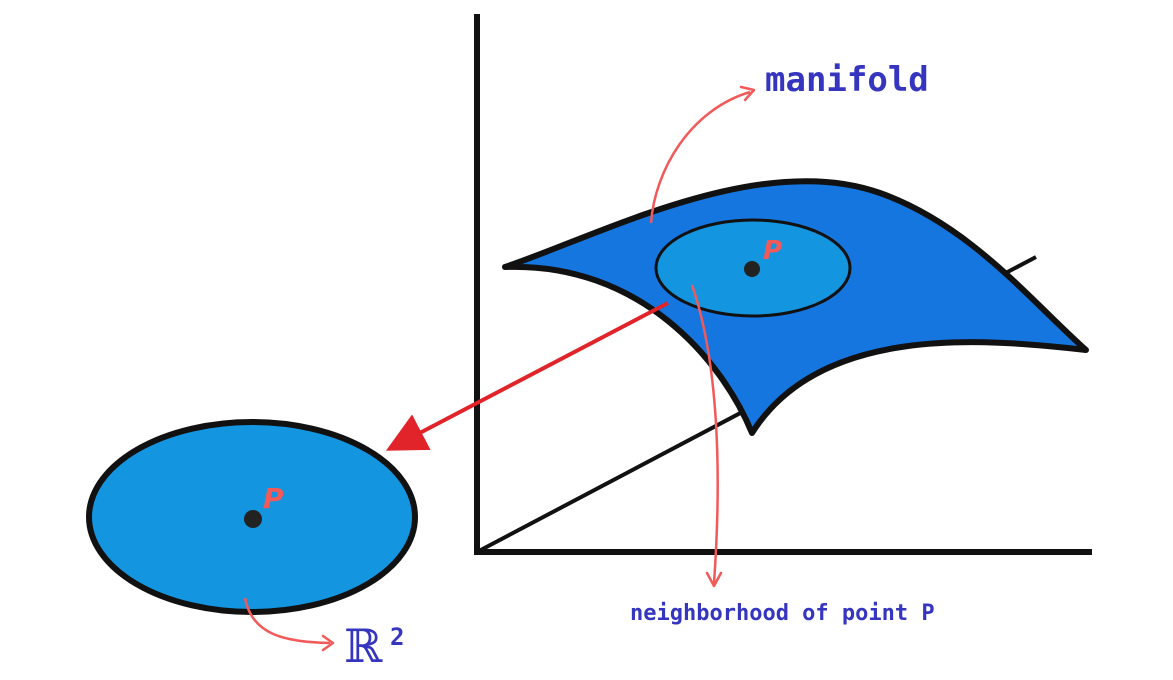 The image size is (1173, 680). Describe the element at coordinates (702, 154) in the screenshot. I see `manifold-annotation-arrow` at that location.